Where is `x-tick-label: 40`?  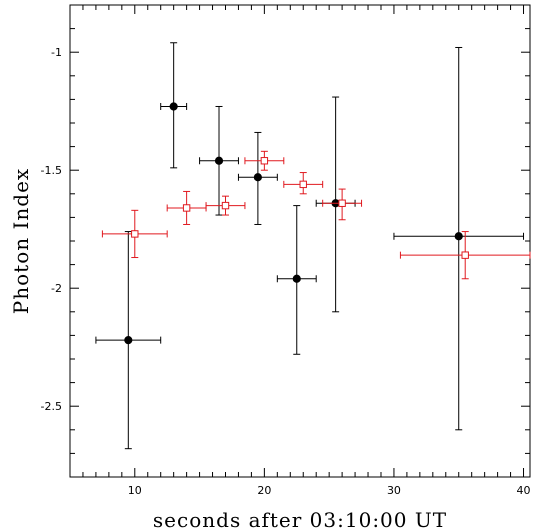
x-tick-label: 40 is located at coordinates (524, 490).